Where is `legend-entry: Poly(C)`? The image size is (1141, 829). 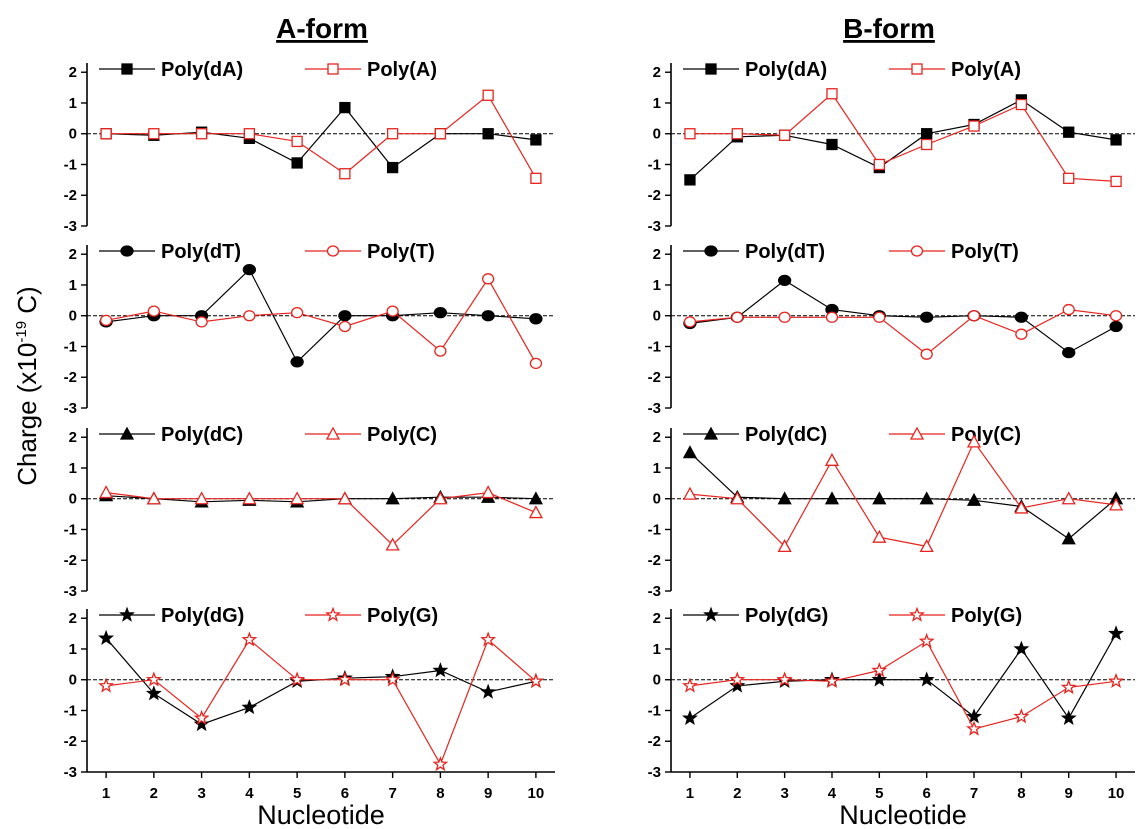 legend-entry: Poly(C) is located at coordinates (371, 435).